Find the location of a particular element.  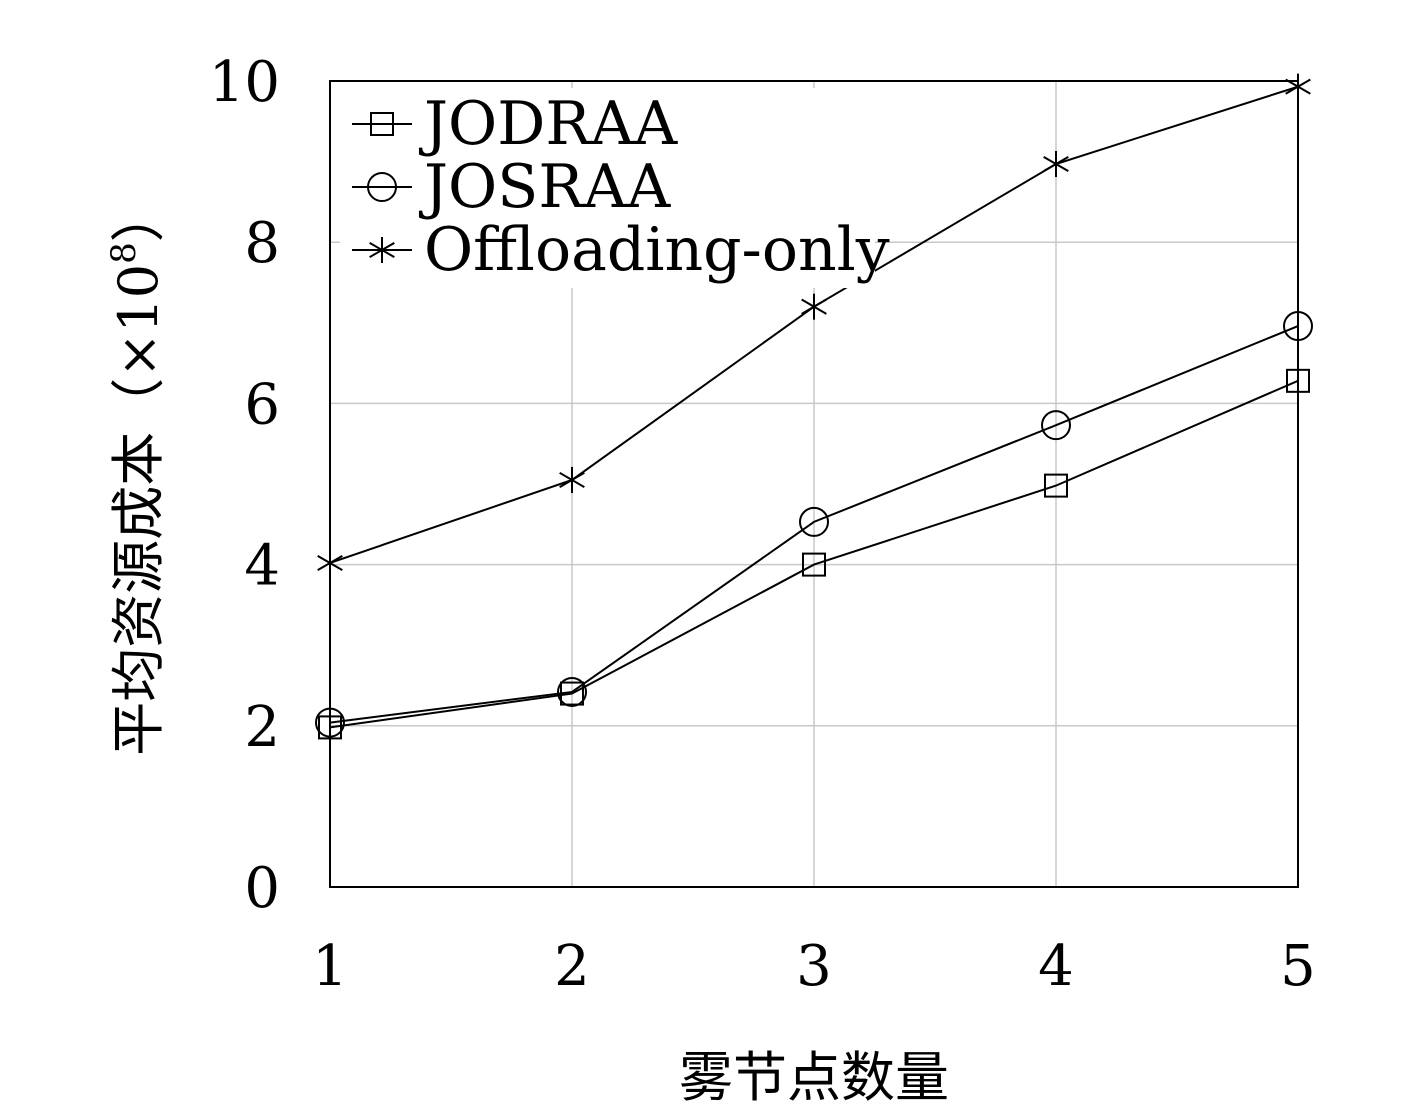

y-axis-label-exponent: 8 is located at coordinates (124, 253).